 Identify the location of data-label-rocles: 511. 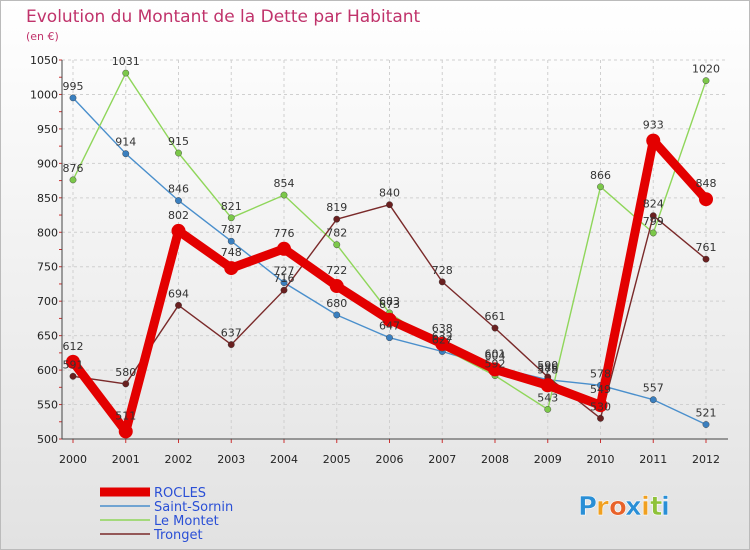
(125, 415).